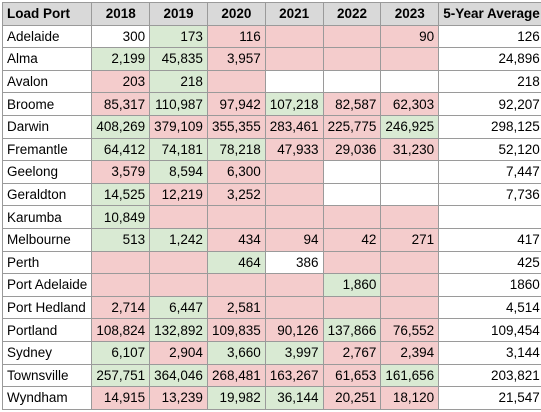 The image size is (541, 412). What do you see at coordinates (410, 36) in the screenshot?
I see `value-cell-2023: 90` at bounding box center [410, 36].